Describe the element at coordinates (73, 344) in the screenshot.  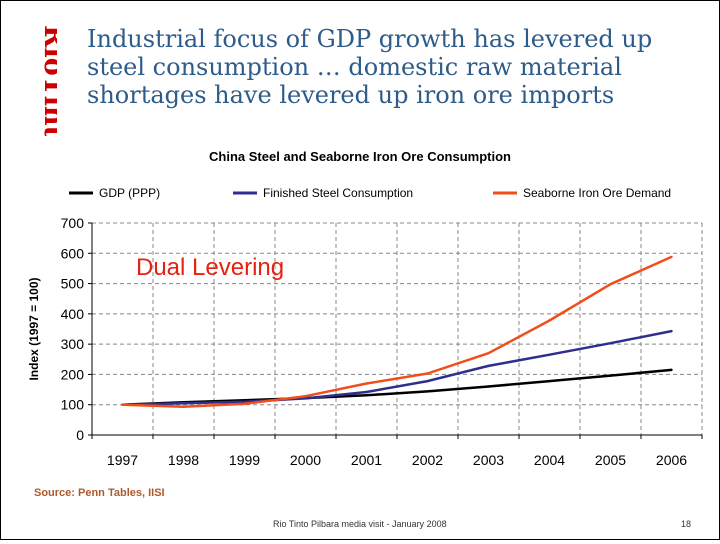
I see `ytick-label-300: 300` at that location.